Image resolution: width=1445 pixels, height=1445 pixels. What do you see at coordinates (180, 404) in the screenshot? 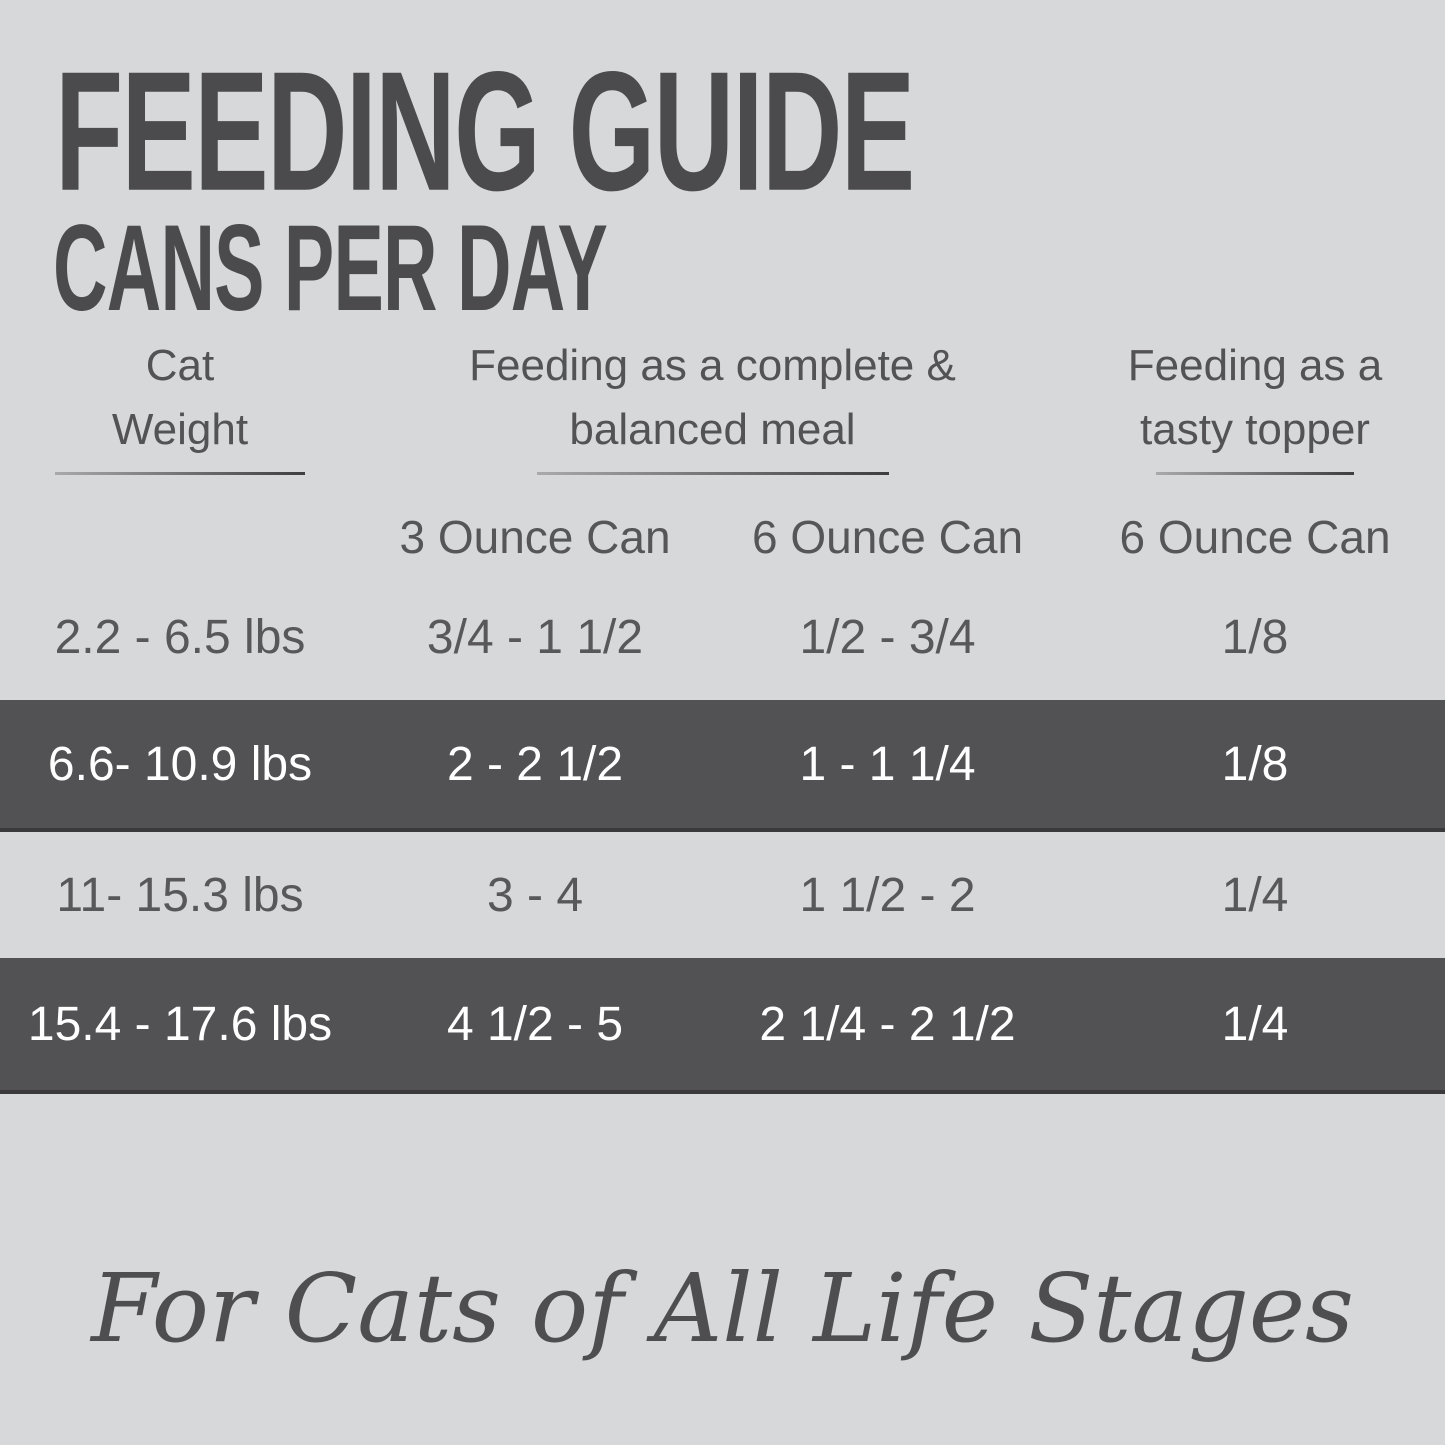
I see `column-header-cat-weight: Cat Weight` at bounding box center [180, 404].